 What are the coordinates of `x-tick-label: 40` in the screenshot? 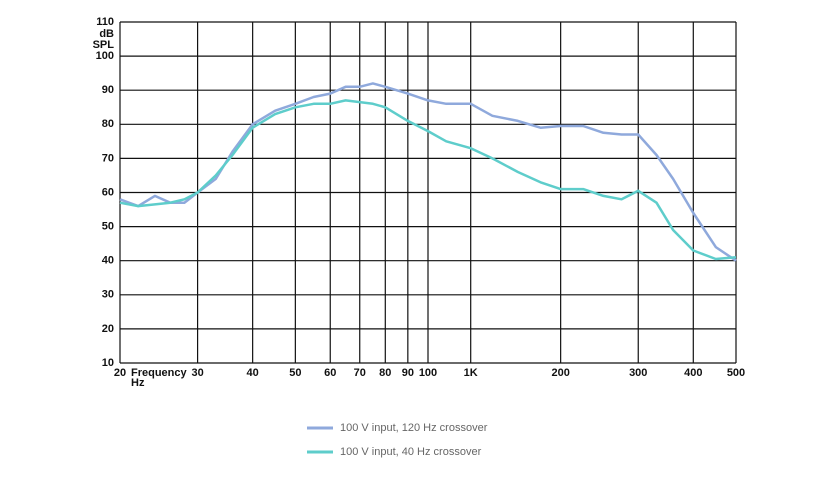 It's located at (253, 373).